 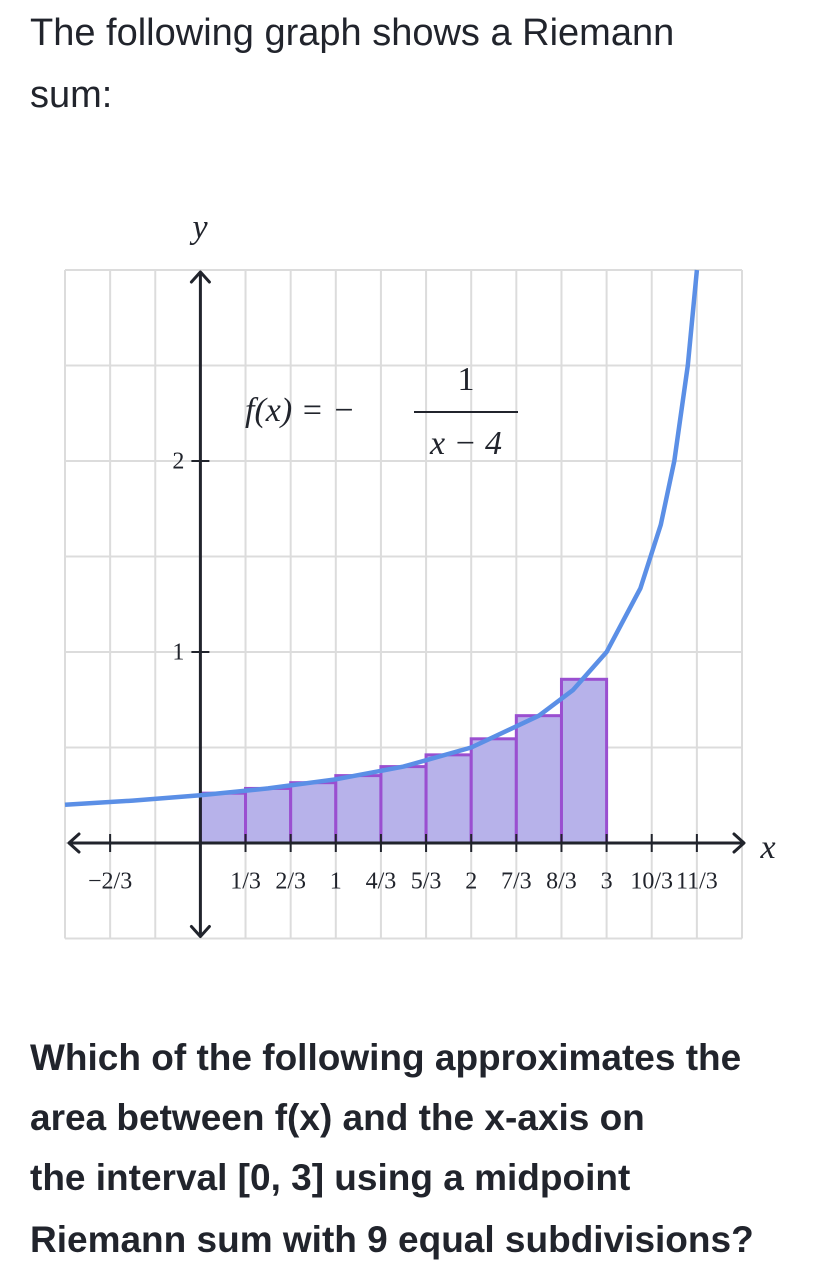 What do you see at coordinates (385, 1057) in the screenshot?
I see `question: Which of the following approximates the` at bounding box center [385, 1057].